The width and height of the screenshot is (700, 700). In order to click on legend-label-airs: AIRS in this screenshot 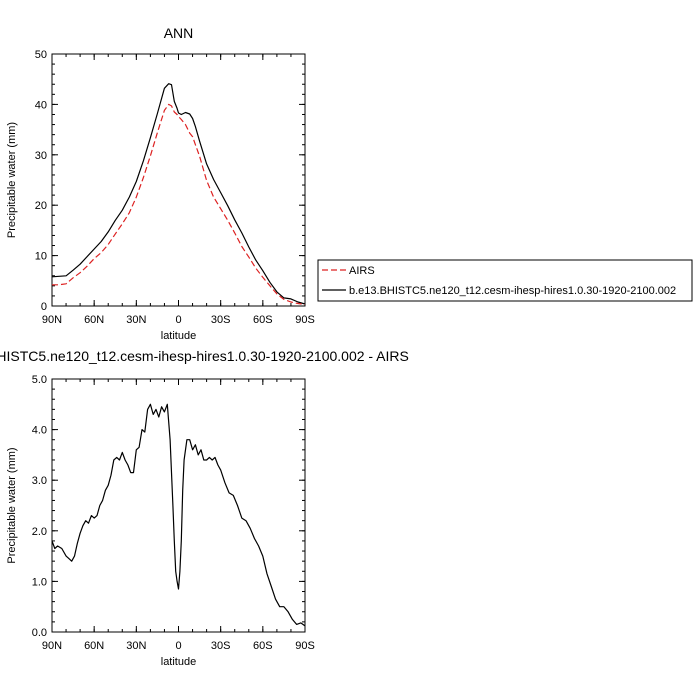, I will do `click(362, 271)`.